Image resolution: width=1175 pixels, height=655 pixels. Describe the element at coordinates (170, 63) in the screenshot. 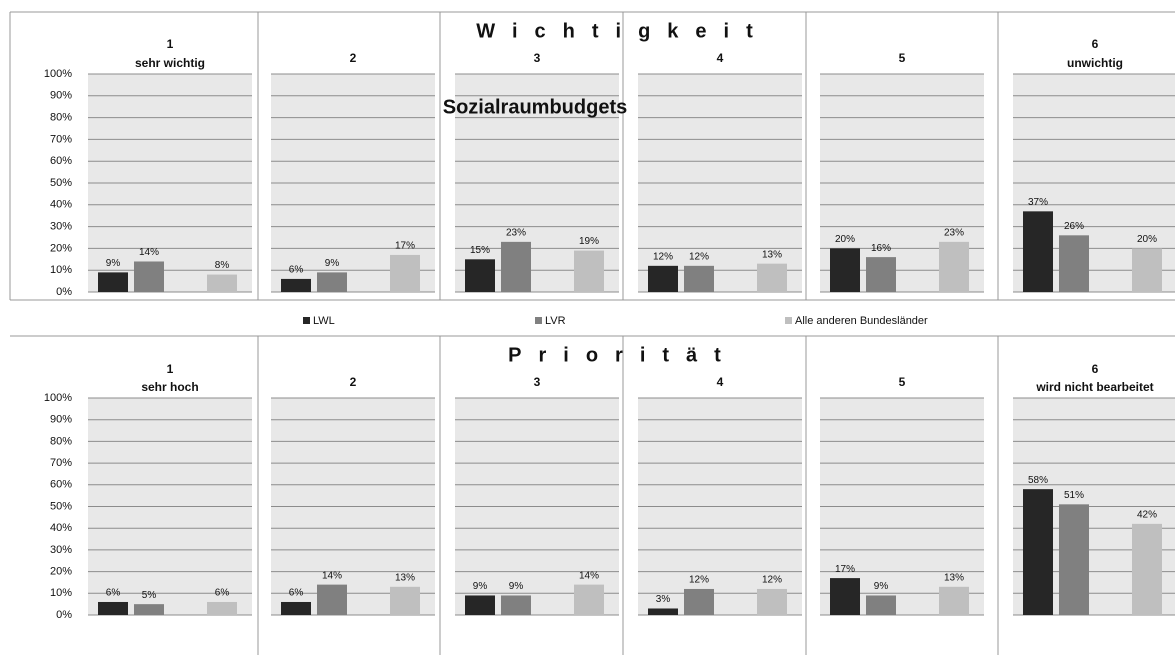

I see `panel-sublabel: sehr wichtig` at that location.